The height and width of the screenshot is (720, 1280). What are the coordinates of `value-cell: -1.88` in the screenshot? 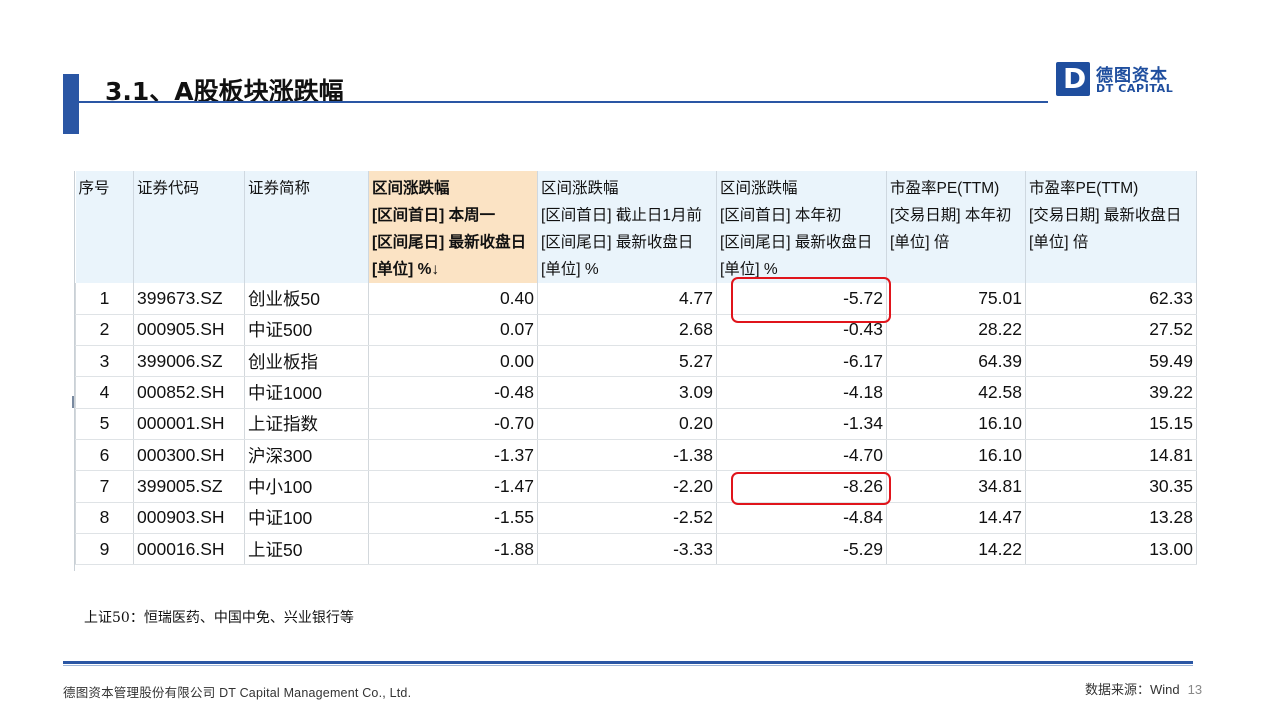 It's located at (453, 549).